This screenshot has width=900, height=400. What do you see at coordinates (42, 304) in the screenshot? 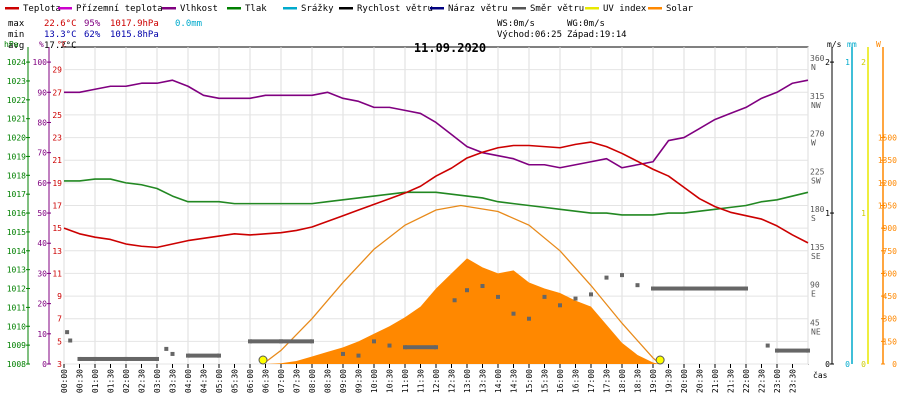
I see `tick-pct: 20` at bounding box center [42, 304].